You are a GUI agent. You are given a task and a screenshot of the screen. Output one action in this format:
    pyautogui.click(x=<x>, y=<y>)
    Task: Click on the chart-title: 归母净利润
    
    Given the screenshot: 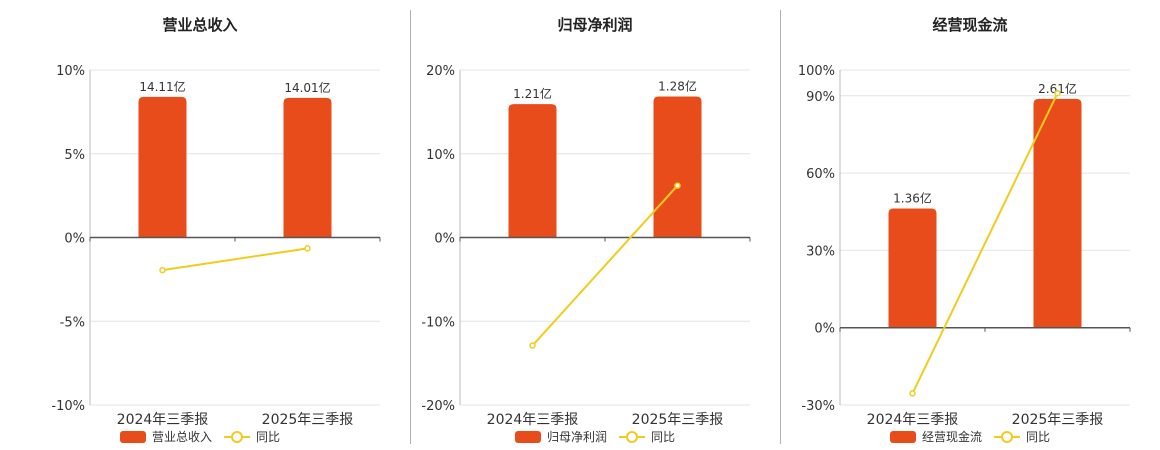 What is the action you would take?
    pyautogui.click(x=595, y=25)
    